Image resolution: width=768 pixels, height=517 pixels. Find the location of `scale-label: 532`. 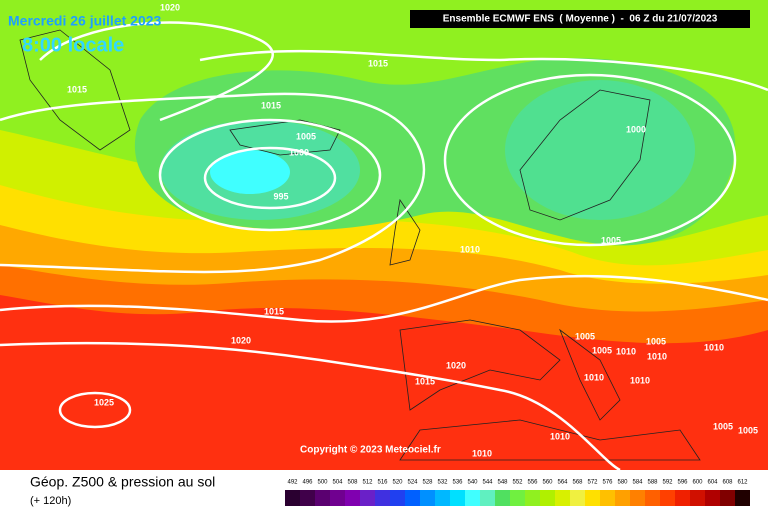

scale-label: 532 is located at coordinates (442, 483).